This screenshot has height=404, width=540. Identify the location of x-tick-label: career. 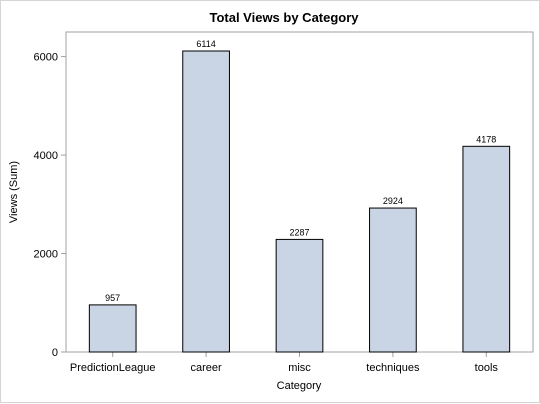
(207, 368).